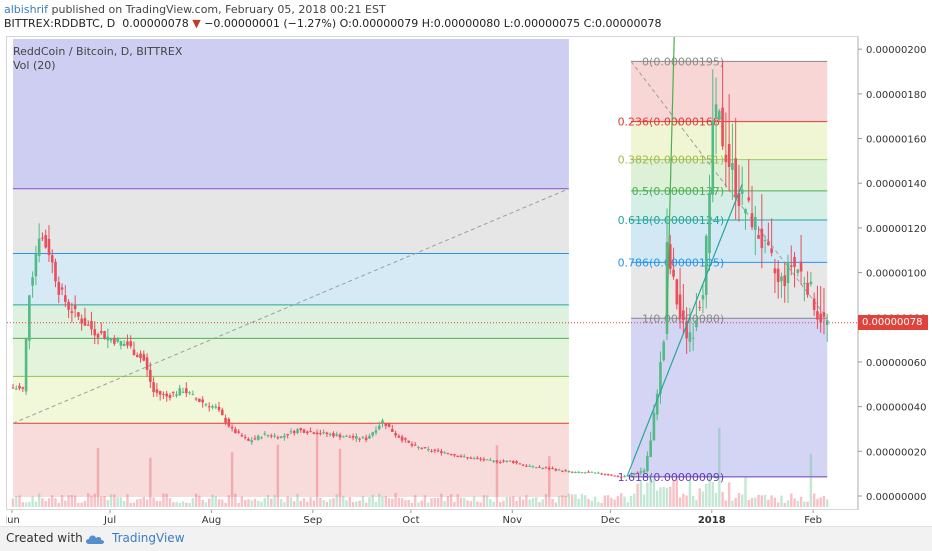 This screenshot has height=551, width=932. What do you see at coordinates (671, 477) in the screenshot?
I see `fib-right-label-7: 1.618(0.00000009)` at bounding box center [671, 477].